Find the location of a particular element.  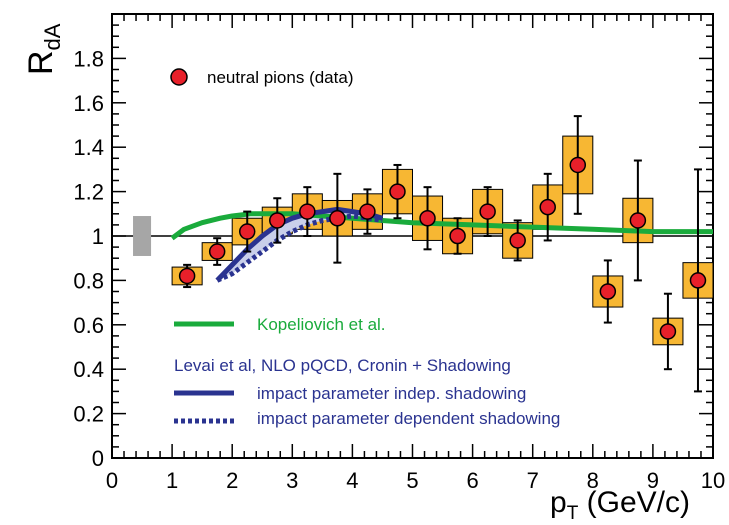

y-tick-label: 0.2 is located at coordinates (88, 414).